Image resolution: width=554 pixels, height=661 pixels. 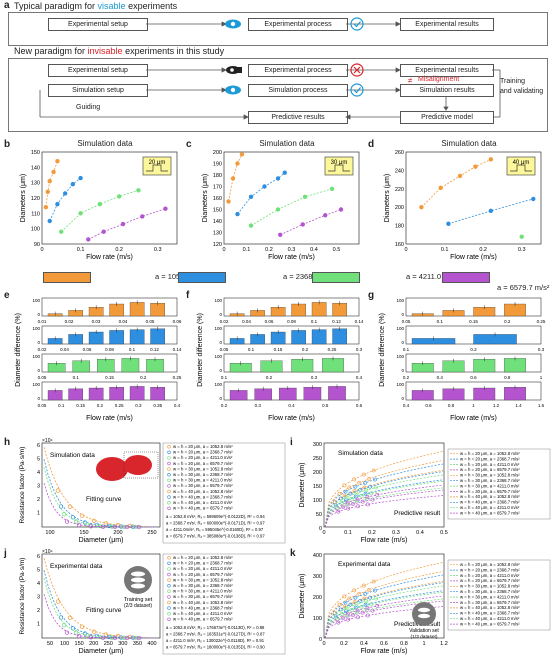 What do you see at coordinates (490, 480) in the screenshot?
I see `legend-entry: w = h = 30 μm, a = 2368.7 m/s²` at bounding box center [490, 480].